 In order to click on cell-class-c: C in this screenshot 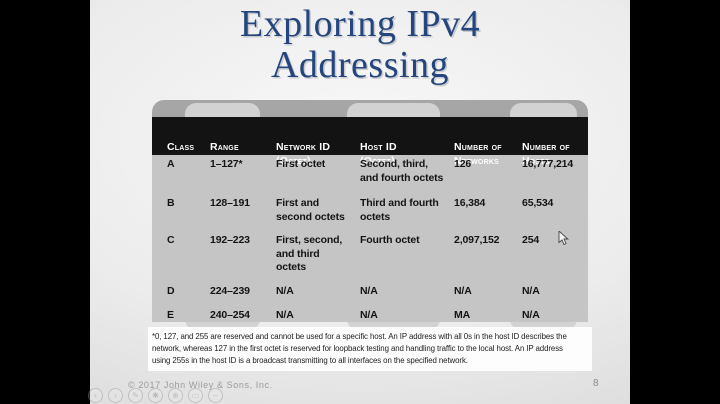, I will do `click(171, 240)`.